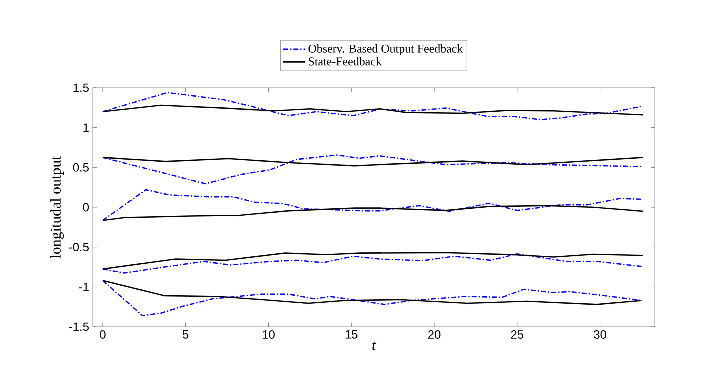  I want to click on y-tick-label: 0.5, so click(81, 167).